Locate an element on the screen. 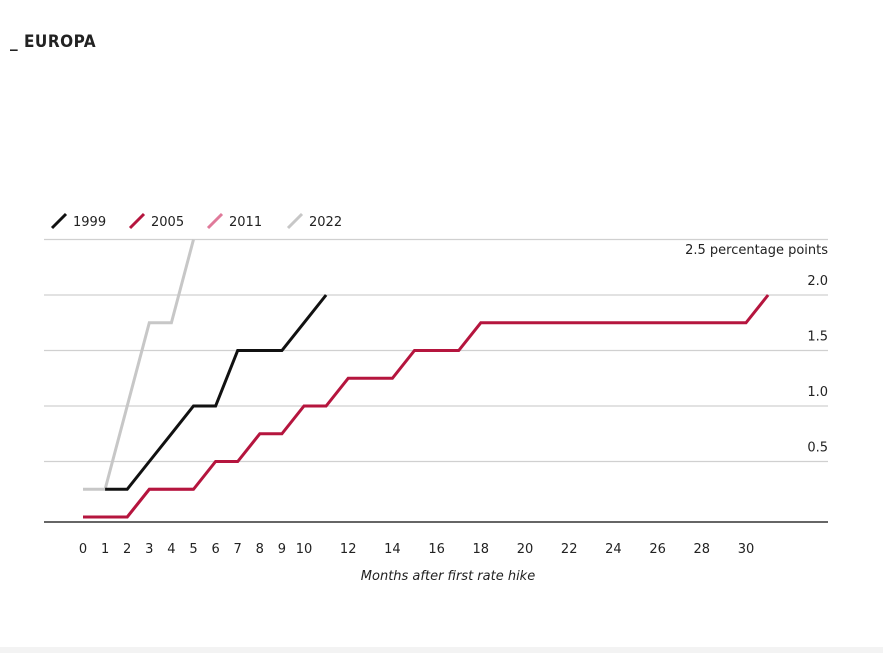 This screenshot has height=653, width=883. y-tick-label: 1.5 is located at coordinates (817, 337).